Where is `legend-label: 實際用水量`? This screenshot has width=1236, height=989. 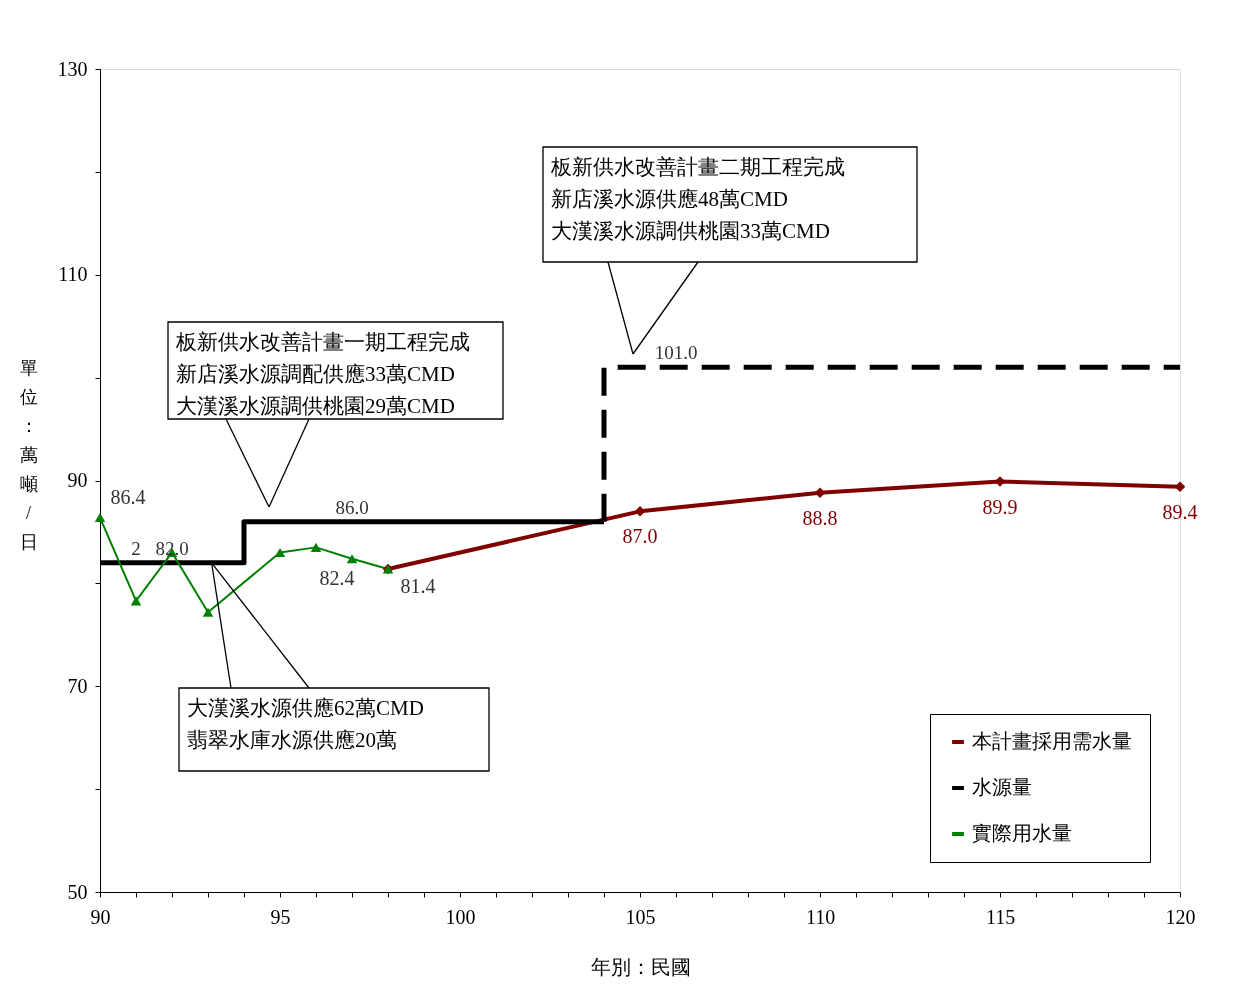 legend-label: 實際用水量 is located at coordinates (1022, 833).